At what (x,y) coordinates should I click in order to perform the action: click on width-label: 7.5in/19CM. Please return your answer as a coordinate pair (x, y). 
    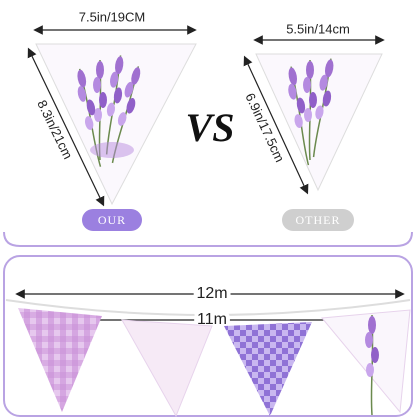
    Looking at the image, I should click on (112, 16).